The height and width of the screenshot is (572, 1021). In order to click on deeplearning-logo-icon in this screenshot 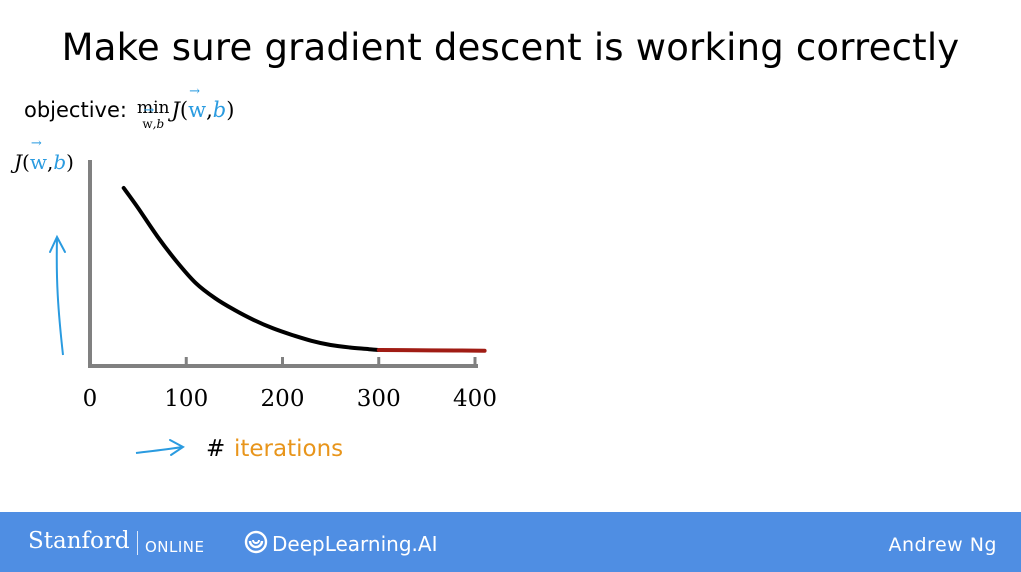, I will do `click(256, 542)`.